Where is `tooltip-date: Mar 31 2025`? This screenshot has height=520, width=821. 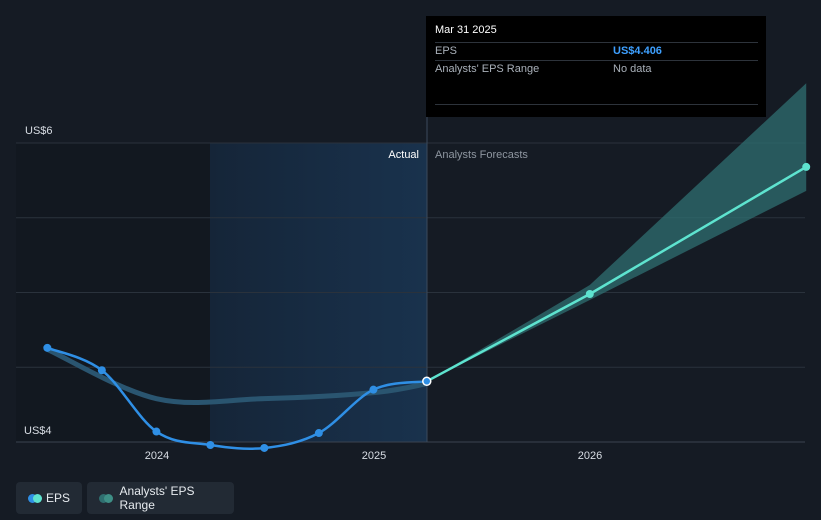
tooltip-date: Mar 31 2025 is located at coordinates (466, 30).